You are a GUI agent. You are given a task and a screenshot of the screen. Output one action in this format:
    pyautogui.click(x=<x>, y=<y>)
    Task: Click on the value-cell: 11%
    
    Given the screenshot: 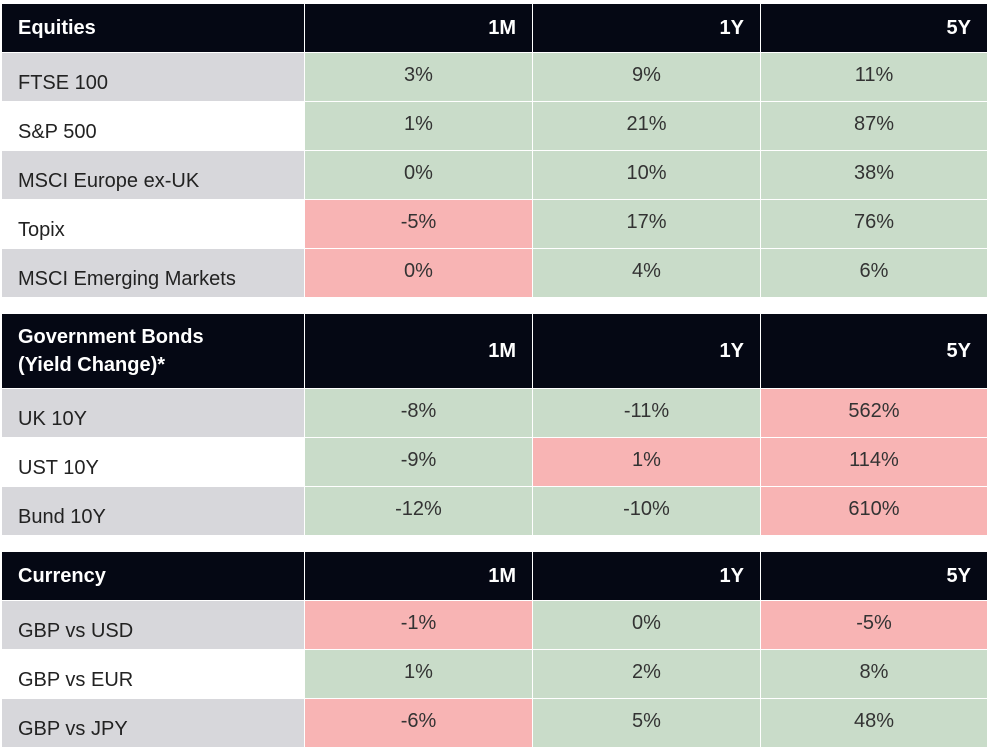 What is the action you would take?
    pyautogui.click(x=873, y=77)
    